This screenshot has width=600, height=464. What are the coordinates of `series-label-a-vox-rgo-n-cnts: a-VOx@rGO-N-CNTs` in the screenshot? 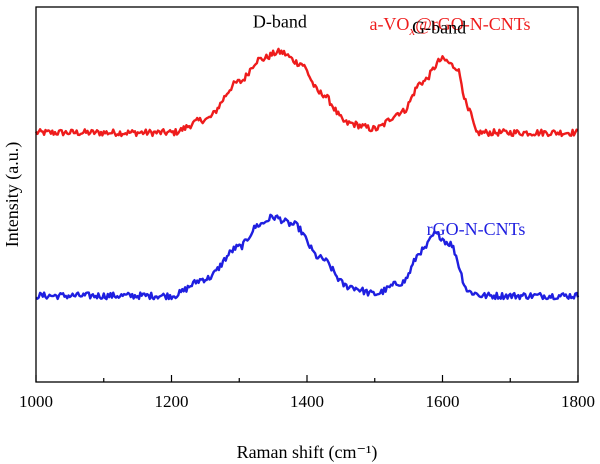 It's located at (449, 26).